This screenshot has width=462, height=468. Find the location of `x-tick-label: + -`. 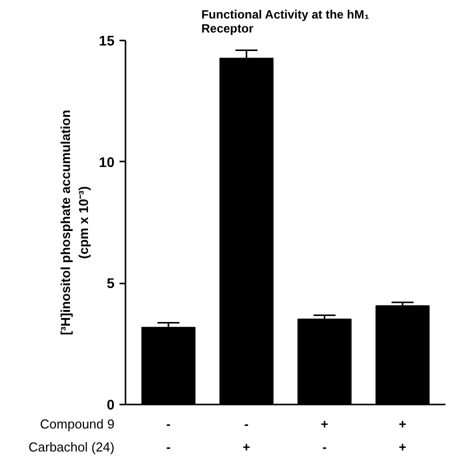

x-tick-label: + - is located at coordinates (324, 435).